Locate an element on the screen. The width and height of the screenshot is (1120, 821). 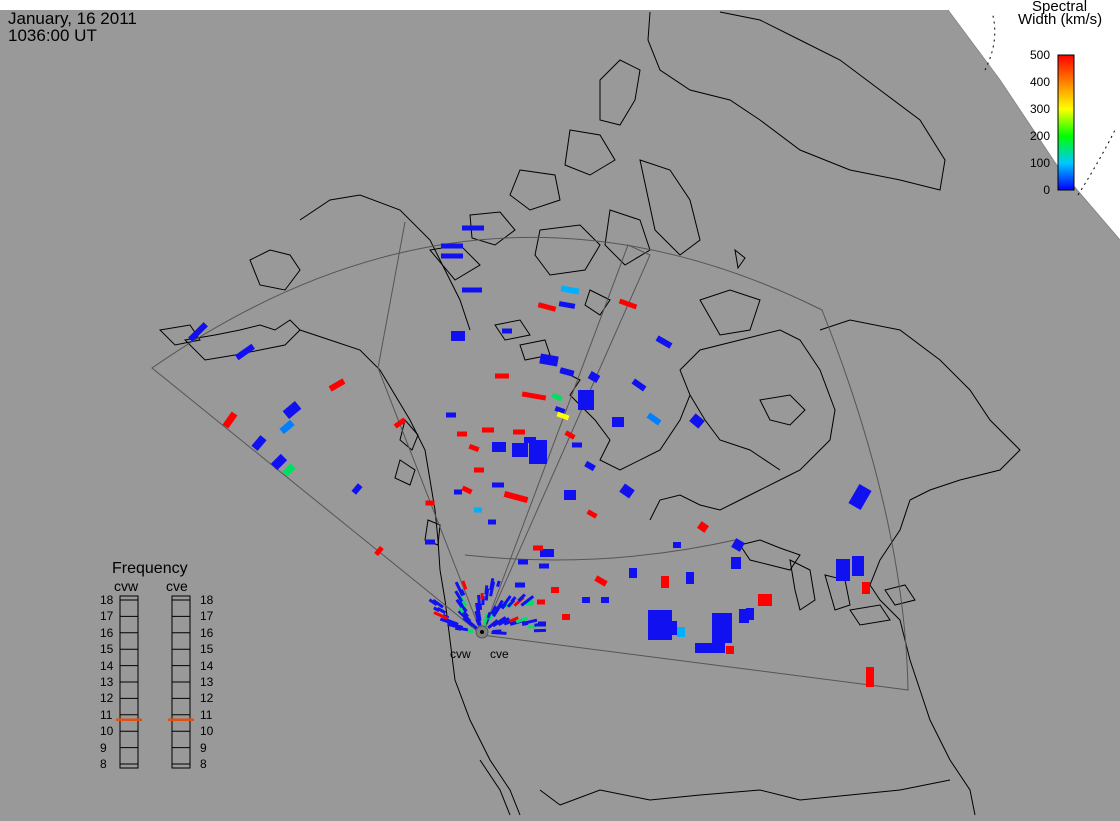
frequency-scale-cvw-18: 18 is located at coordinates (107, 600).